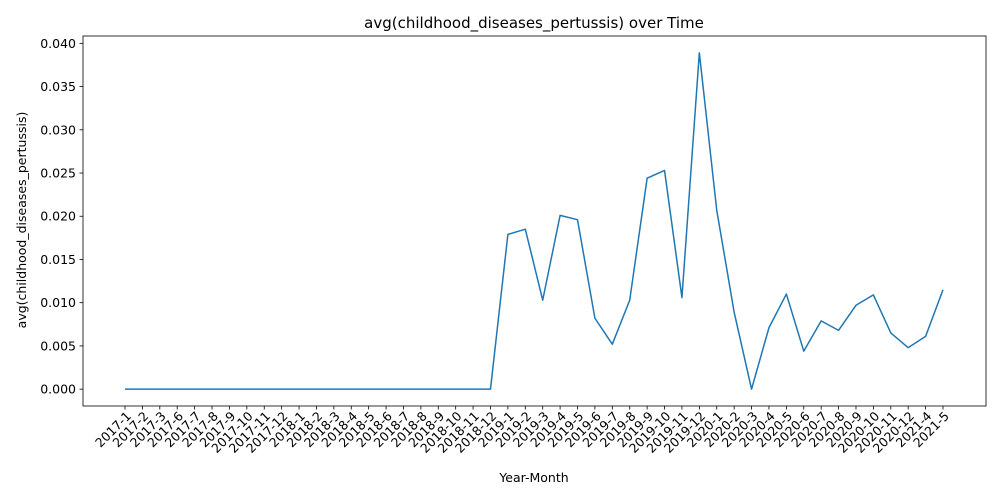 This screenshot has width=1000, height=500. Describe the element at coordinates (21, 220) in the screenshot. I see `y-axis-label: avg(childhood_diseases_pertussis)` at that location.